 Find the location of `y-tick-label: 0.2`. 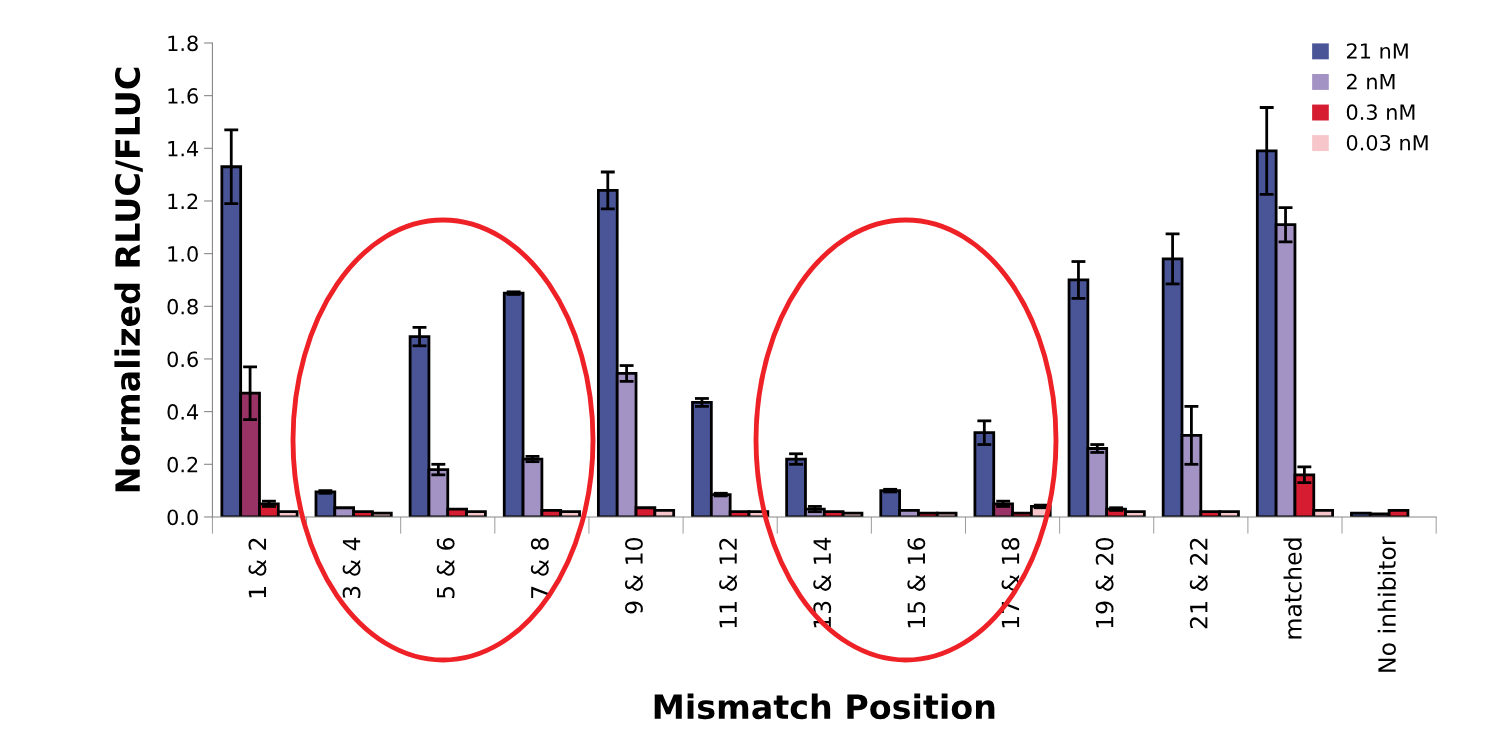

y-tick-label: 0.2 is located at coordinates (182, 464).